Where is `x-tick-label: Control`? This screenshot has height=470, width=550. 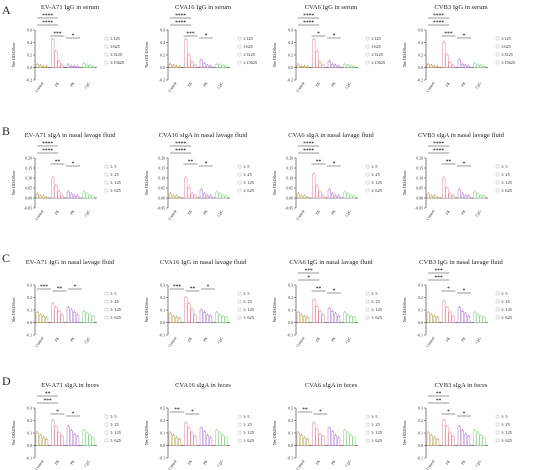
x-tick-label: Control is located at coordinates (301, 215).